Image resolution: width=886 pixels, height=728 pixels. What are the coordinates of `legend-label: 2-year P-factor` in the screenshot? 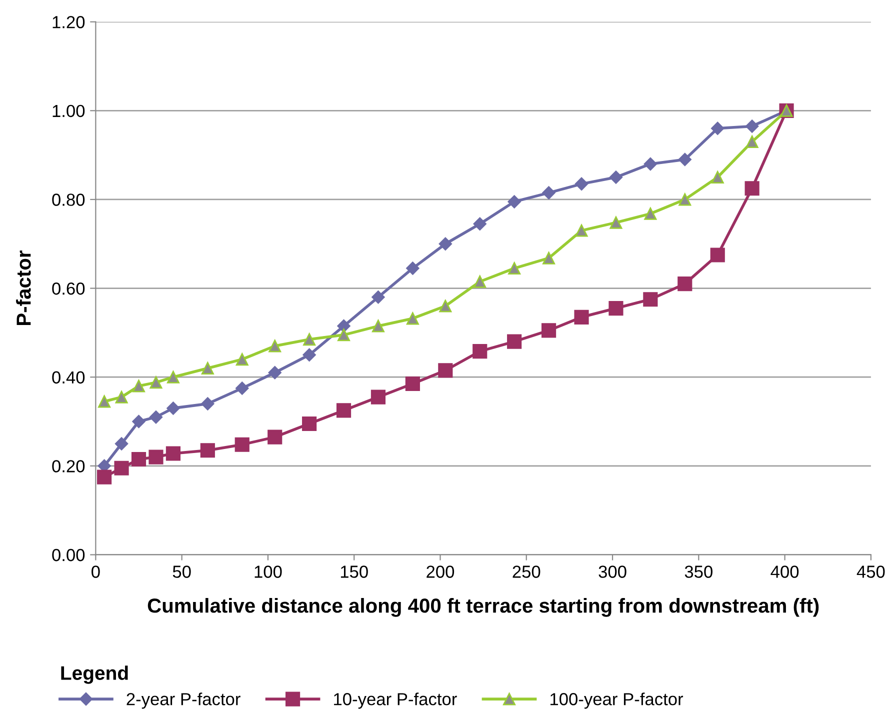 It's located at (183, 700).